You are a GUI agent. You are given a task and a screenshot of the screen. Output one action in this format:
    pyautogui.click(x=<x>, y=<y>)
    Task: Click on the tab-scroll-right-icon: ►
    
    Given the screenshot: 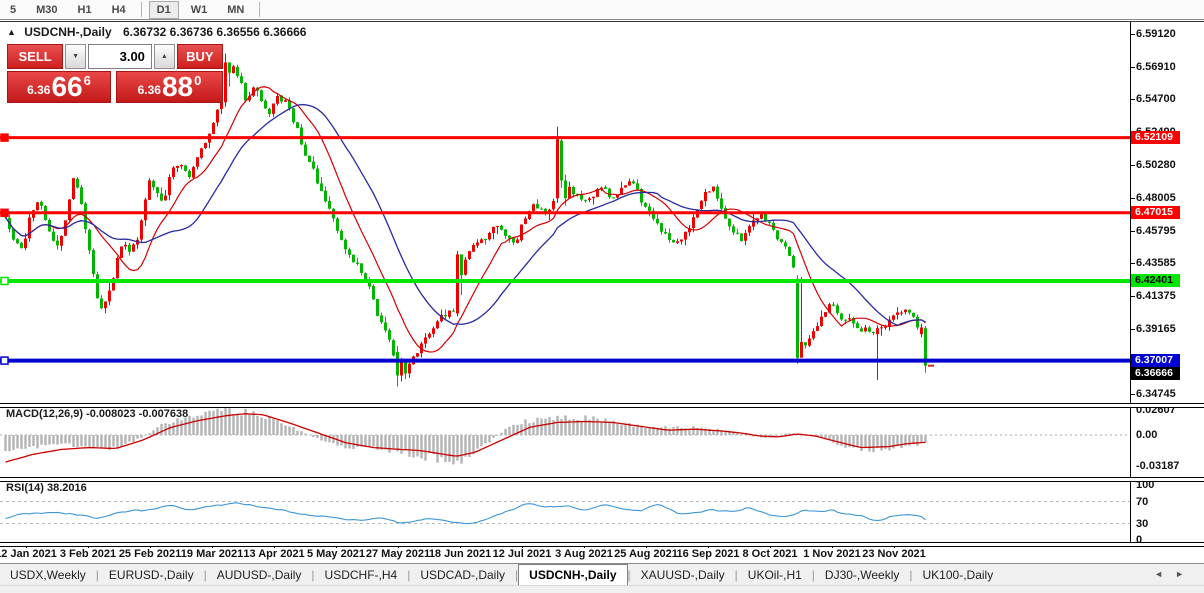 What is the action you would take?
    pyautogui.click(x=1185, y=574)
    